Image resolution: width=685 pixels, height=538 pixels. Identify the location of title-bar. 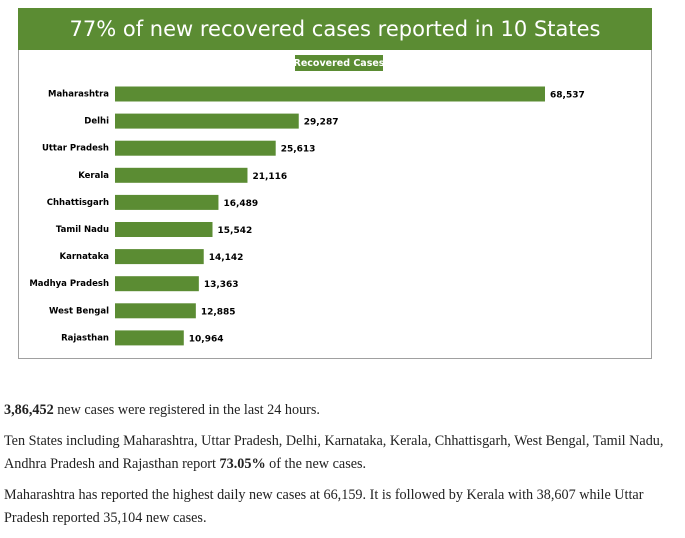
(335, 29).